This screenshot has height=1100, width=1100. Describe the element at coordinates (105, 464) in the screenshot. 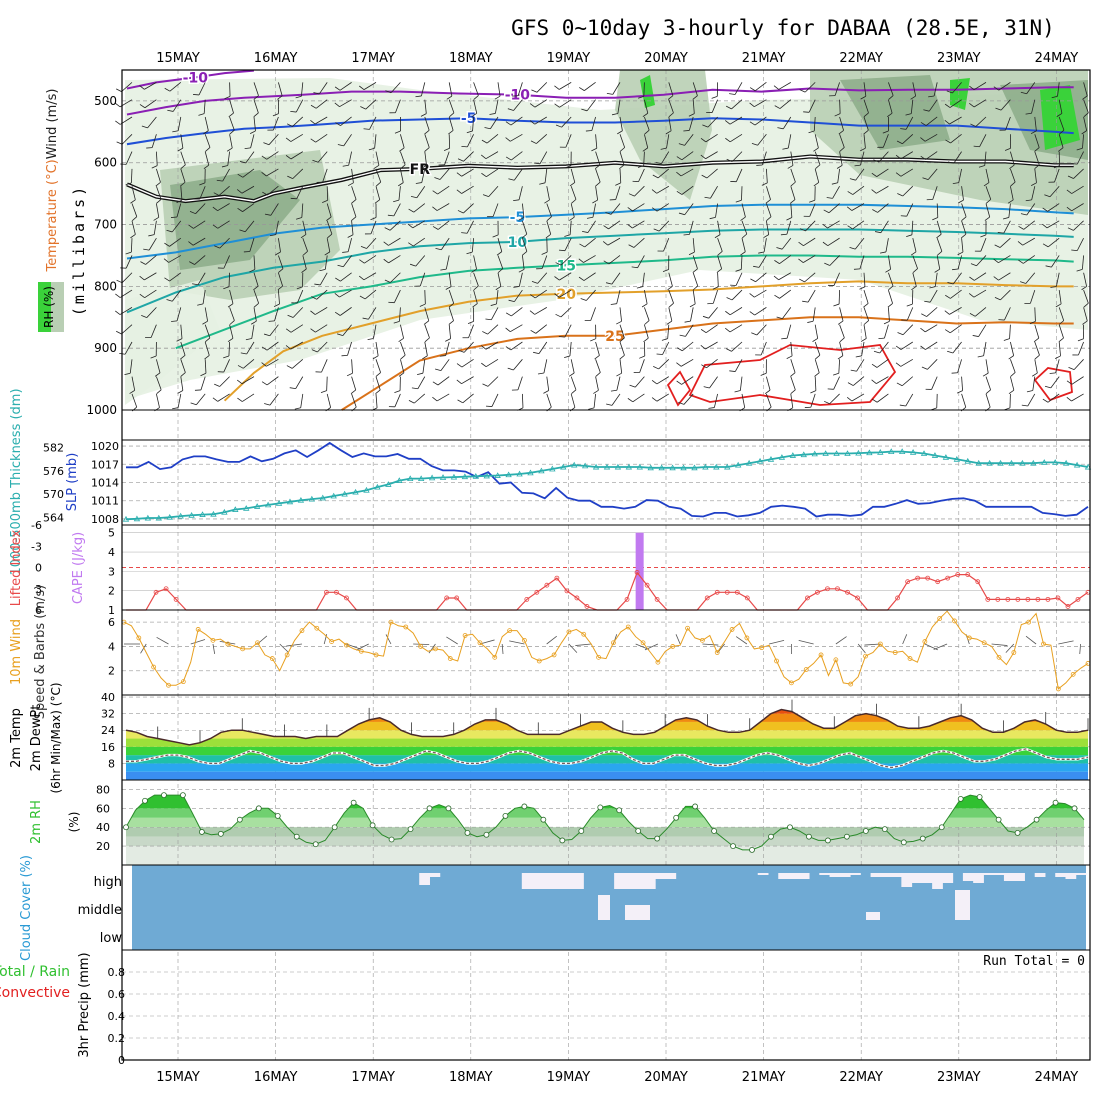

I see `slp-tick-label: 1017` at that location.